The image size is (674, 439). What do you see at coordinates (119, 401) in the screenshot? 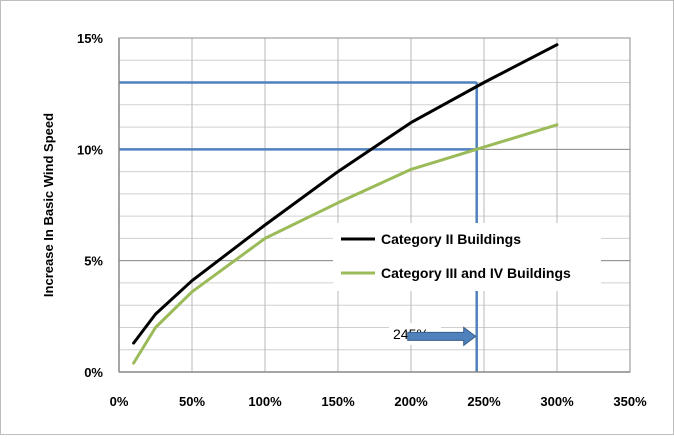
I see `x-tick-label: 0%` at bounding box center [119, 401].